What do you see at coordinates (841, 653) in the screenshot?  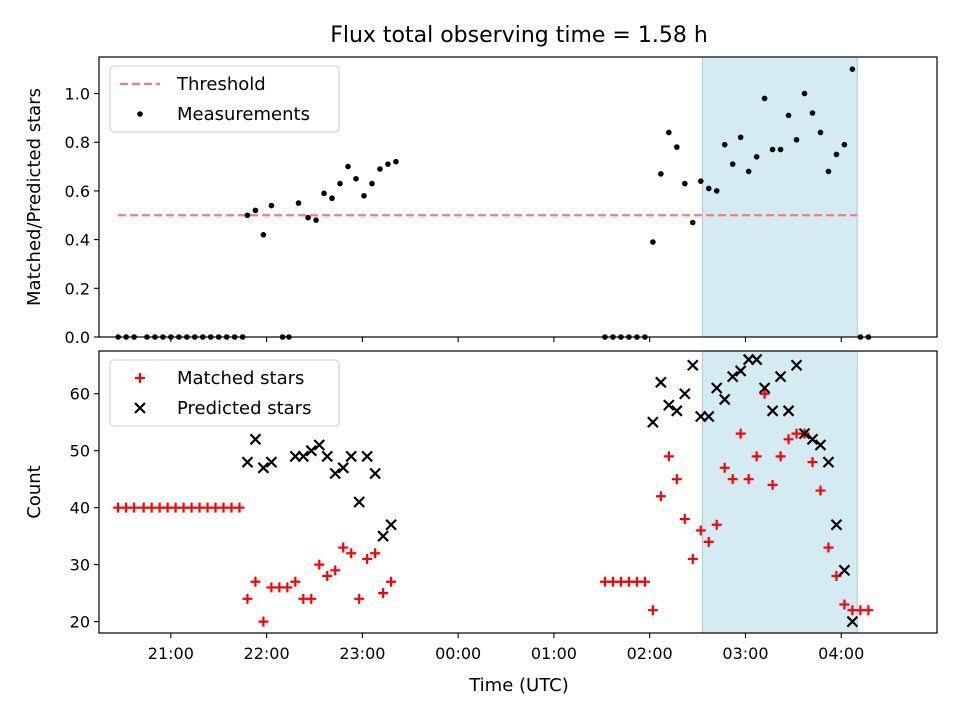 I see `x-tick-label: 04:00` at bounding box center [841, 653].